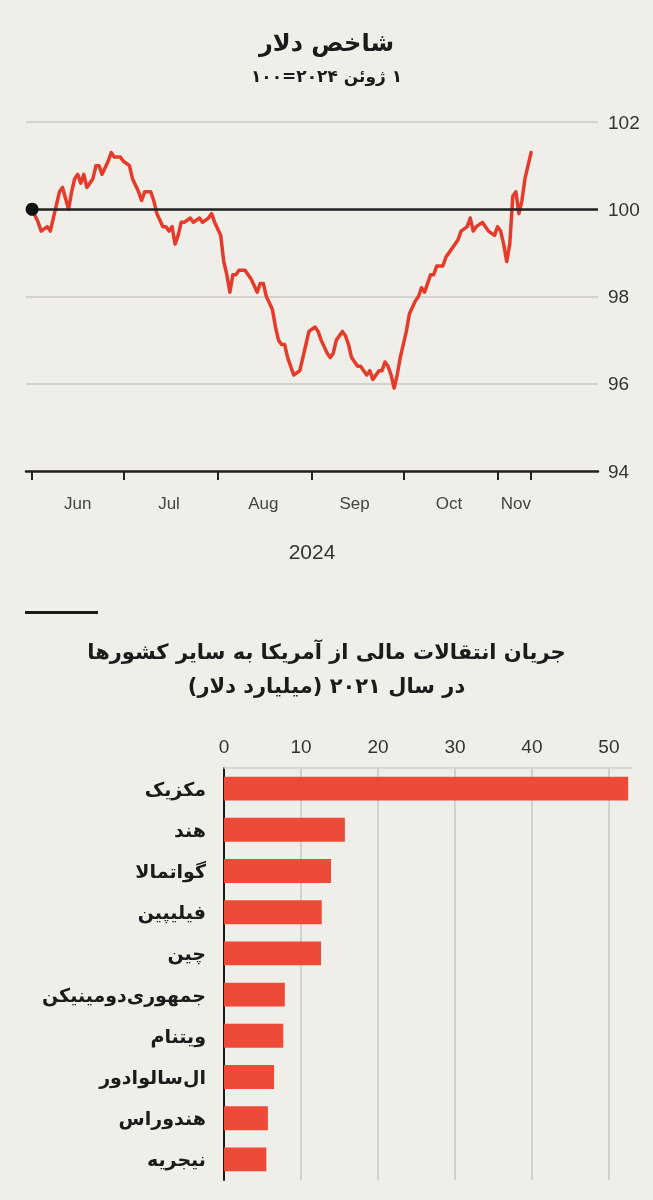  Describe the element at coordinates (455, 746) in the screenshot. I see `x-tick-label: 30` at that location.